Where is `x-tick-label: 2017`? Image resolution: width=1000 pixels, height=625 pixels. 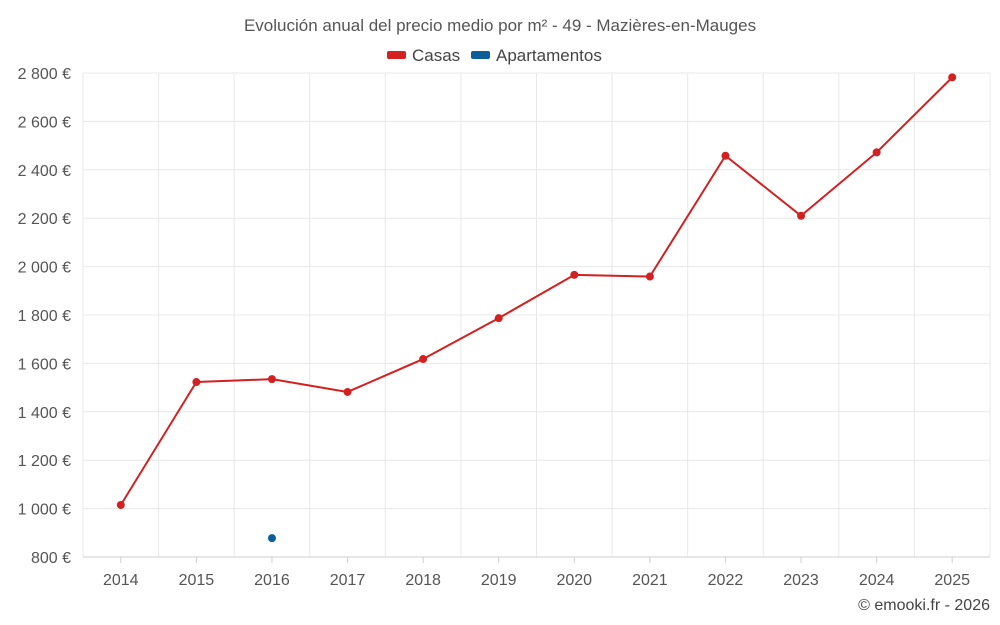 x-tick-label: 2017 is located at coordinates (348, 580).